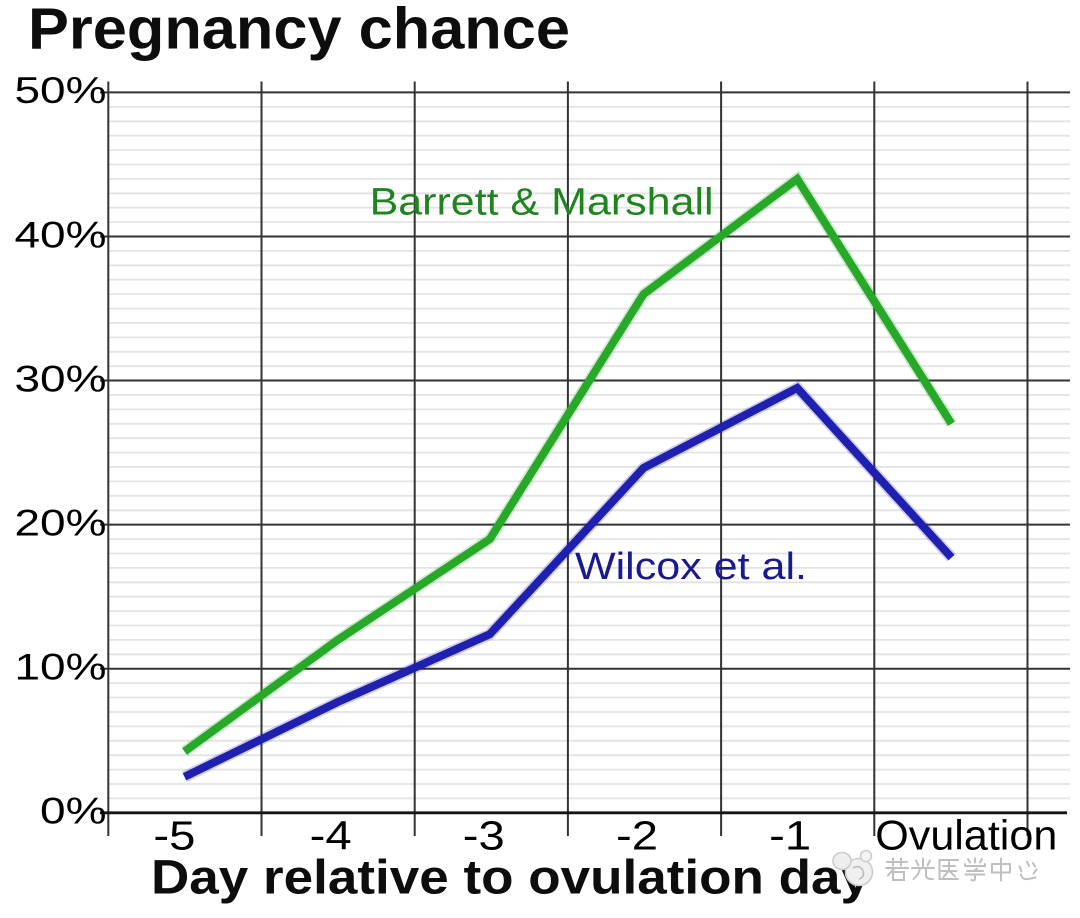  I want to click on svg-text: -5, so click(174, 836).